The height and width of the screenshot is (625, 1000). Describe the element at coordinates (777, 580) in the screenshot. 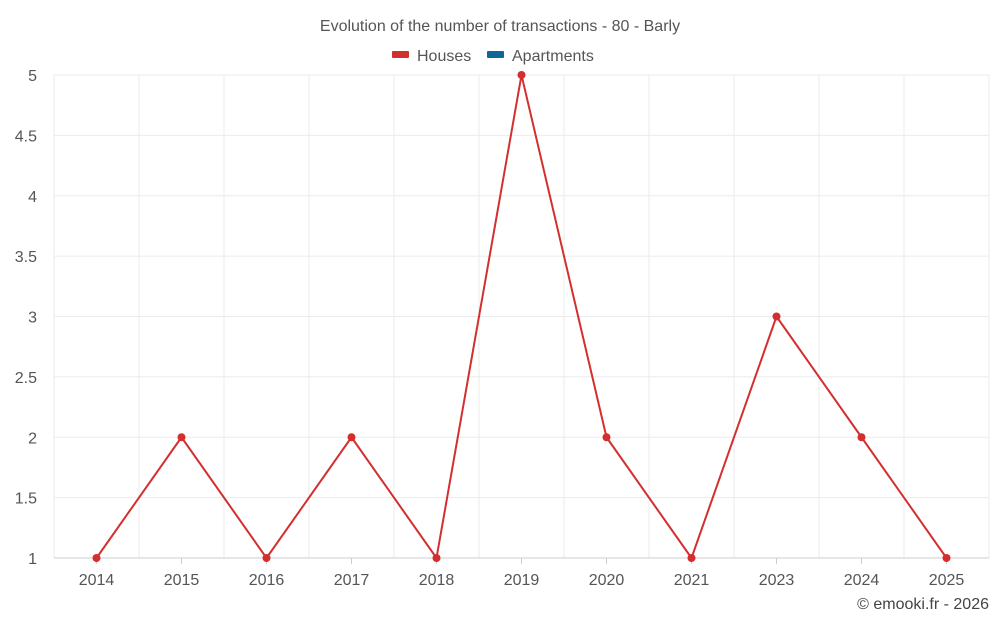

I see `x-tick-label: 2023` at that location.